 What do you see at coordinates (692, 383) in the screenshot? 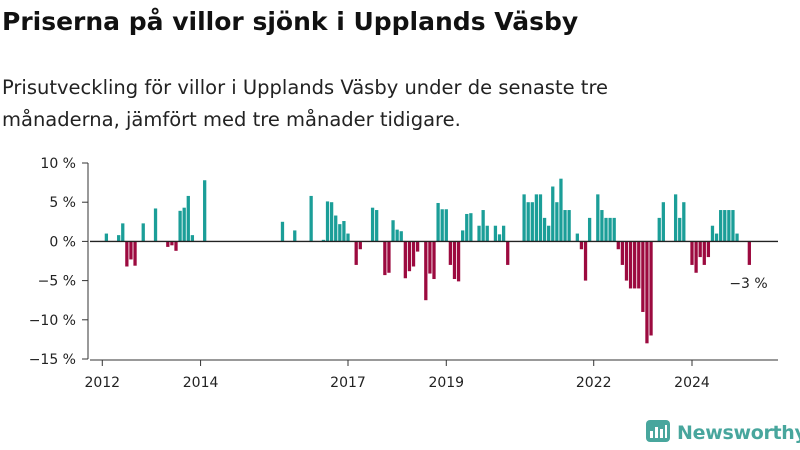
I see `x-tick-label: 2024` at bounding box center [692, 383].